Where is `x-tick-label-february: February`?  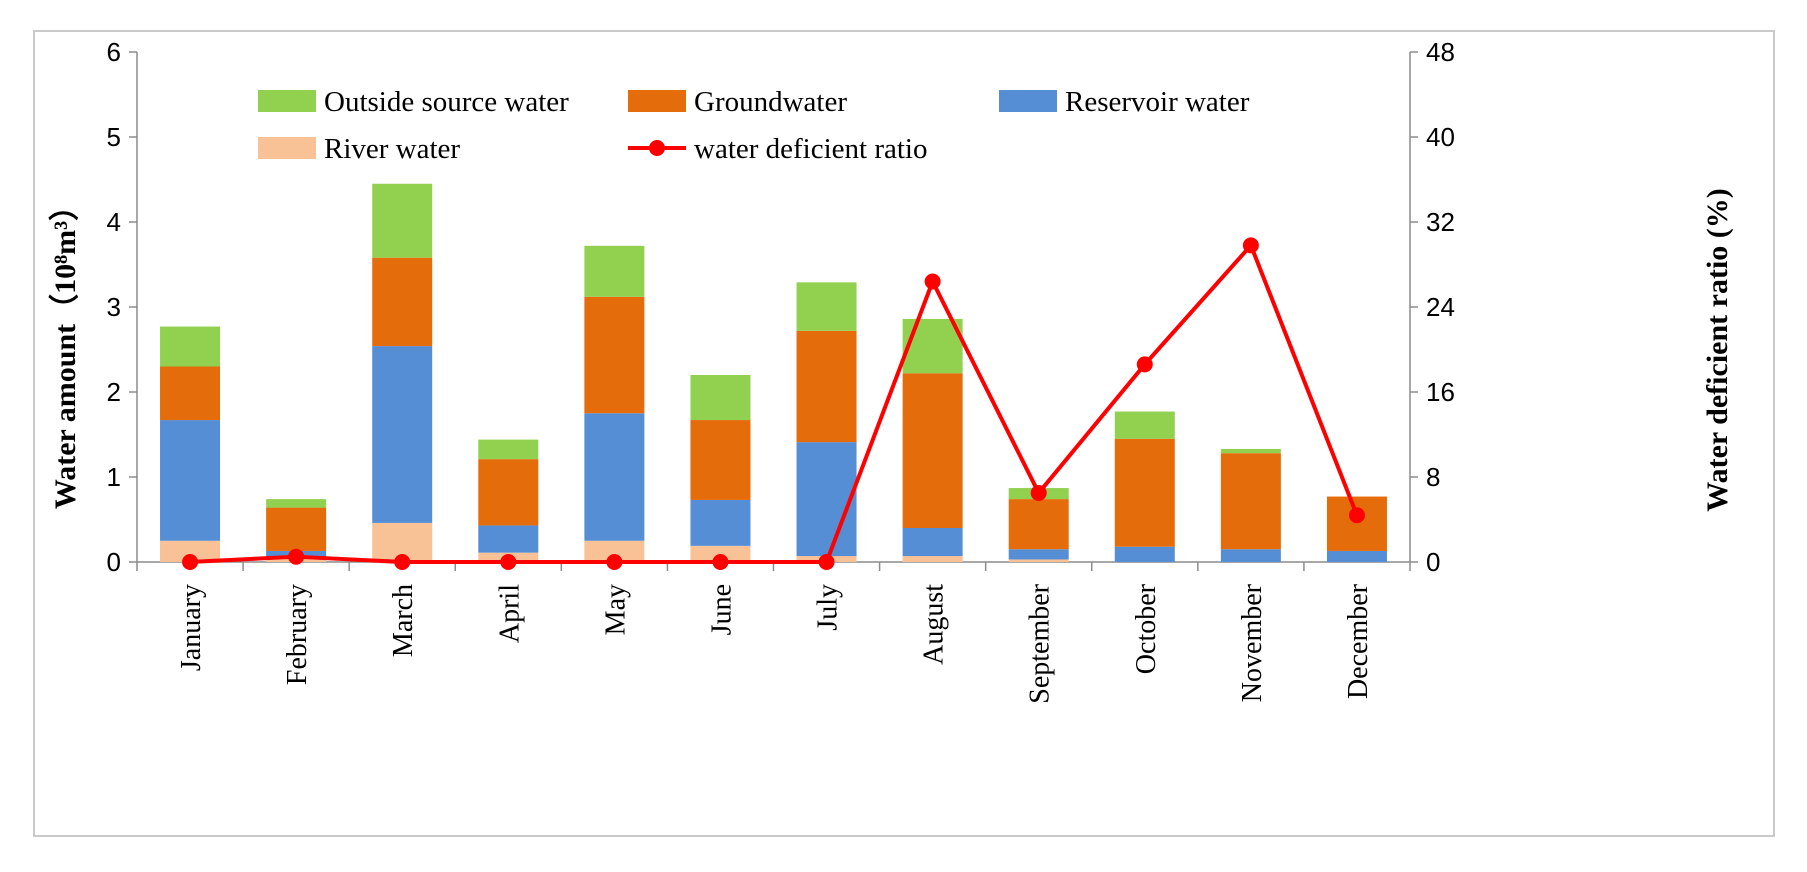 x-tick-label-february: February is located at coordinates (297, 634).